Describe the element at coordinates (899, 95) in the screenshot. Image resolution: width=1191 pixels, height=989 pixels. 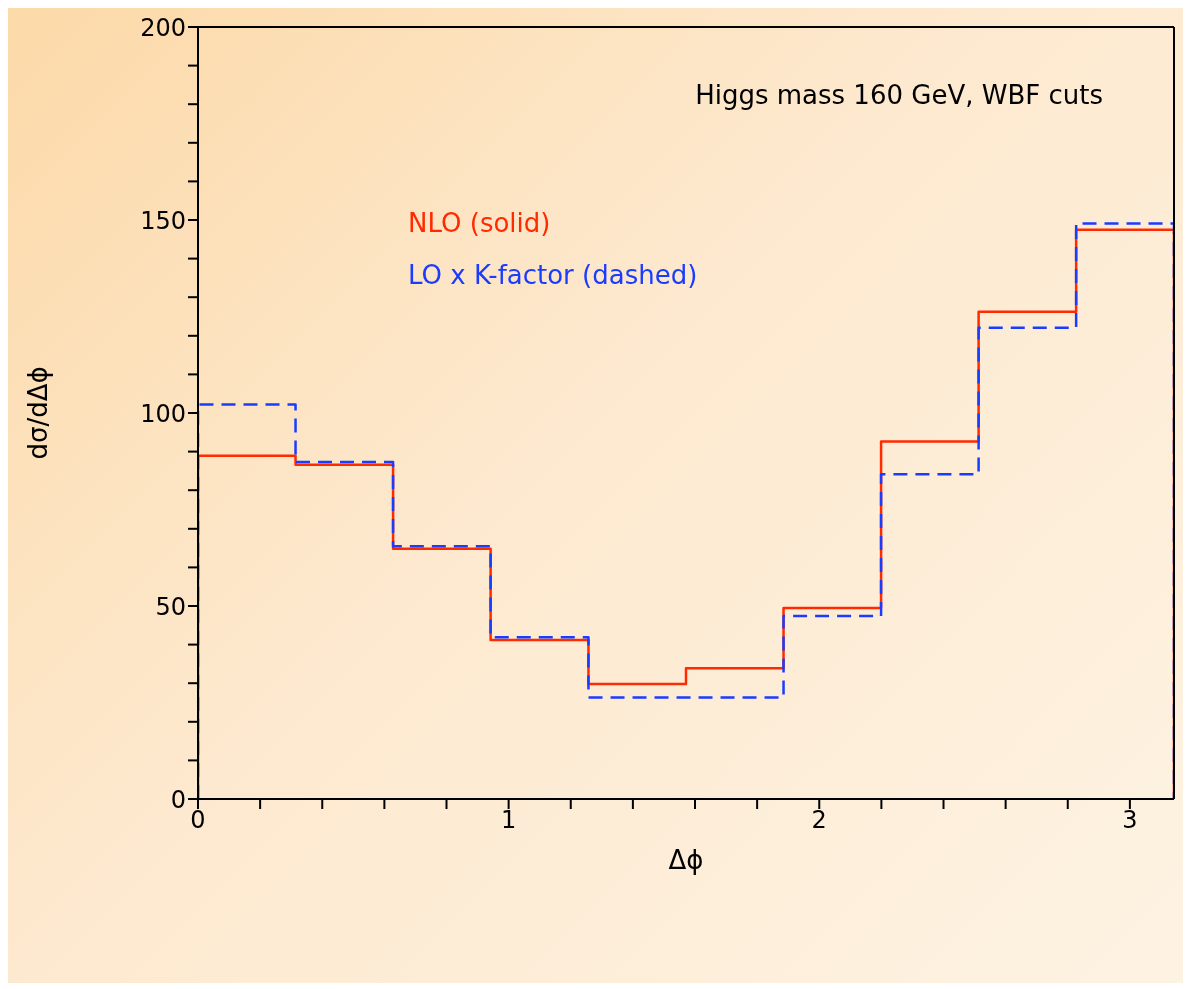
I see `annotation: Higgs mass 160 GeV, WBF cuts` at that location.